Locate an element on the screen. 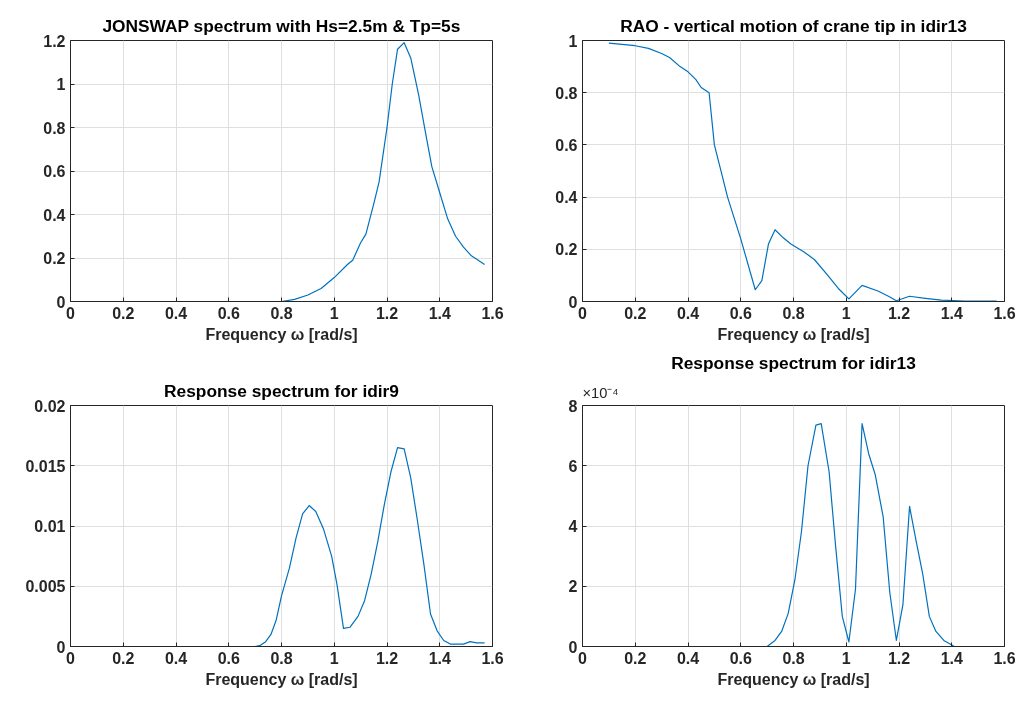  y-tick-label: 6 is located at coordinates (573, 466).